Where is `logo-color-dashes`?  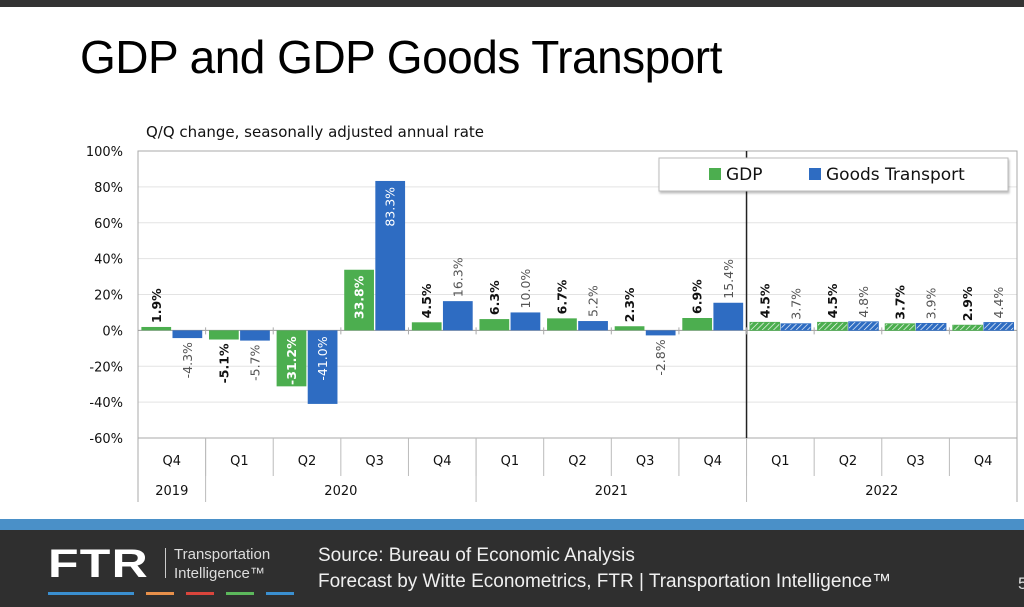
logo-color-dashes is located at coordinates (171, 593).